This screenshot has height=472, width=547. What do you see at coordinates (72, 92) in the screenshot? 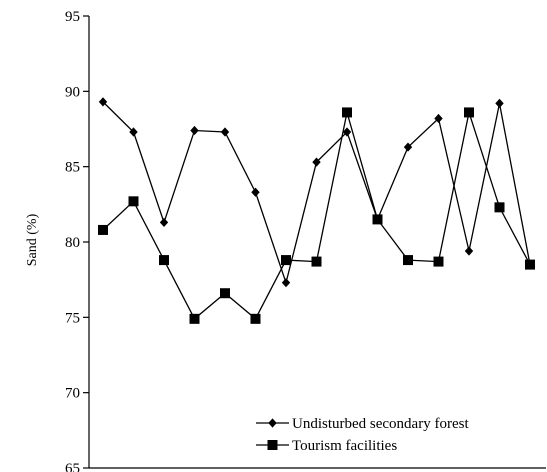
I see `y-tick-label: 90` at bounding box center [72, 92].